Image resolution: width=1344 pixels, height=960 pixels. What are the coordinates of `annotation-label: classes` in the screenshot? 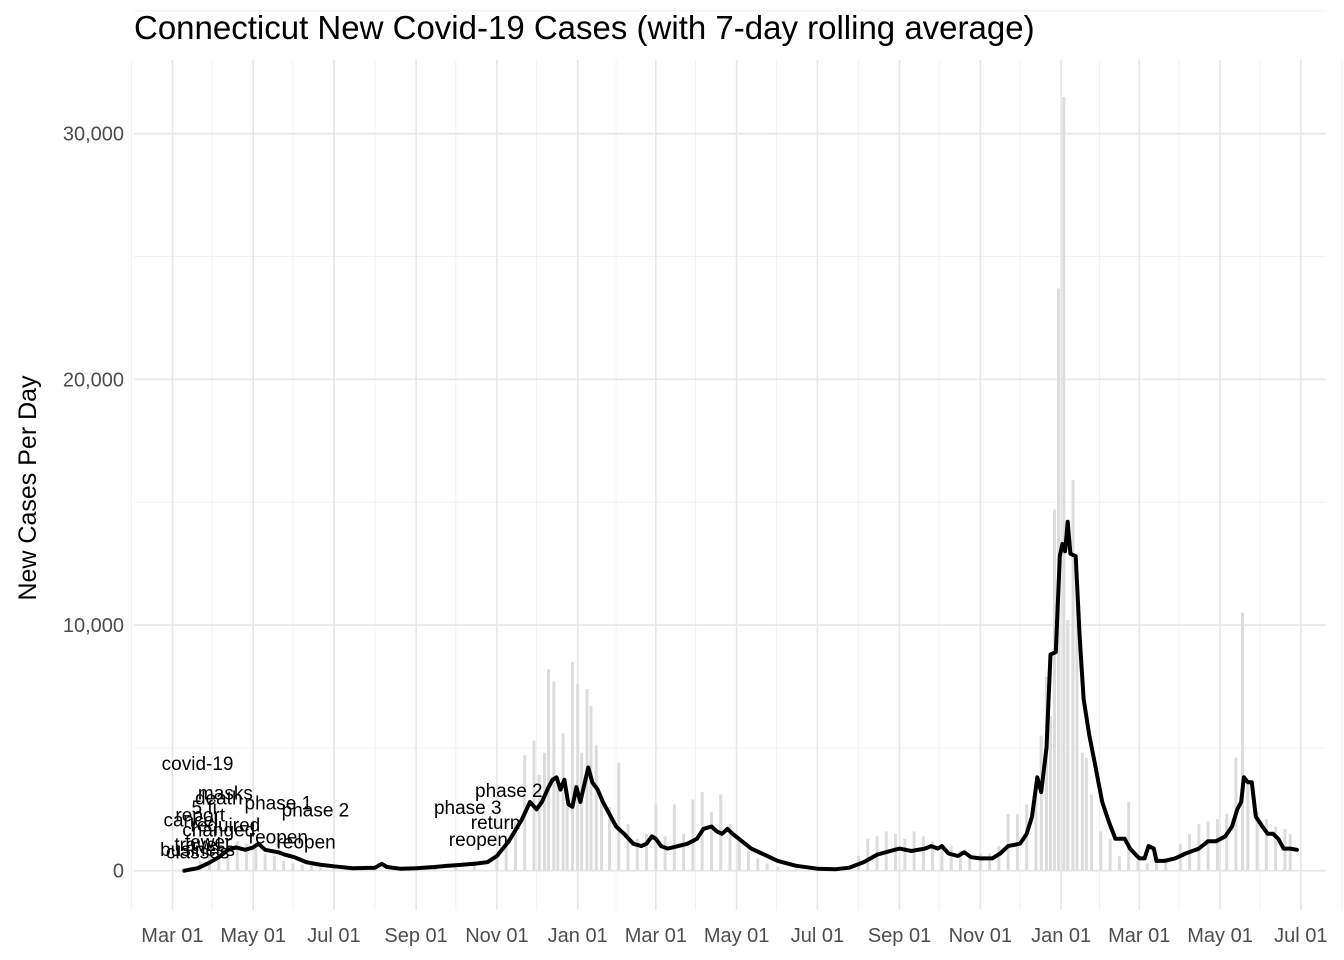 It's located at (197, 852).